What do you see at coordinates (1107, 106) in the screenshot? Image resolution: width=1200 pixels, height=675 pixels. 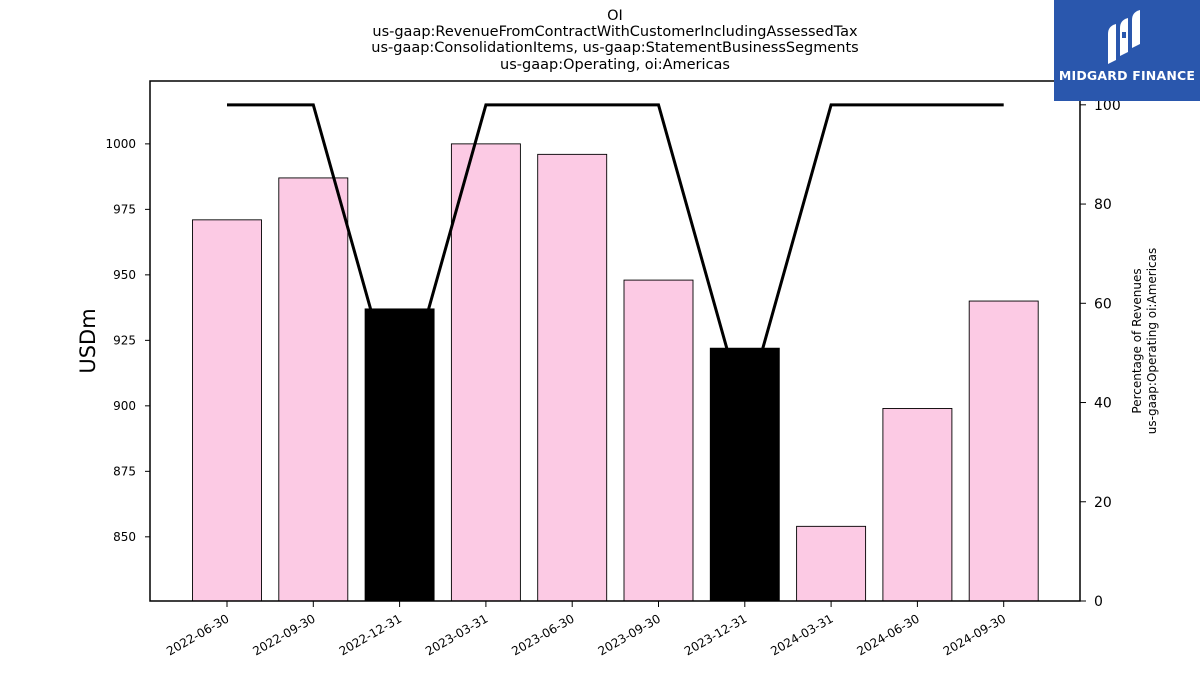 I see `y-right-tick-label: 100` at bounding box center [1107, 106].